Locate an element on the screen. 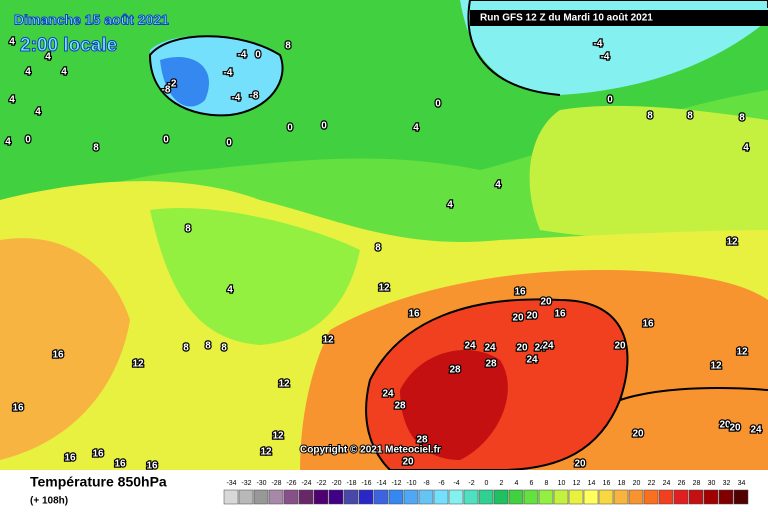 The image size is (768, 512). legend-label: -26 is located at coordinates (291, 483).